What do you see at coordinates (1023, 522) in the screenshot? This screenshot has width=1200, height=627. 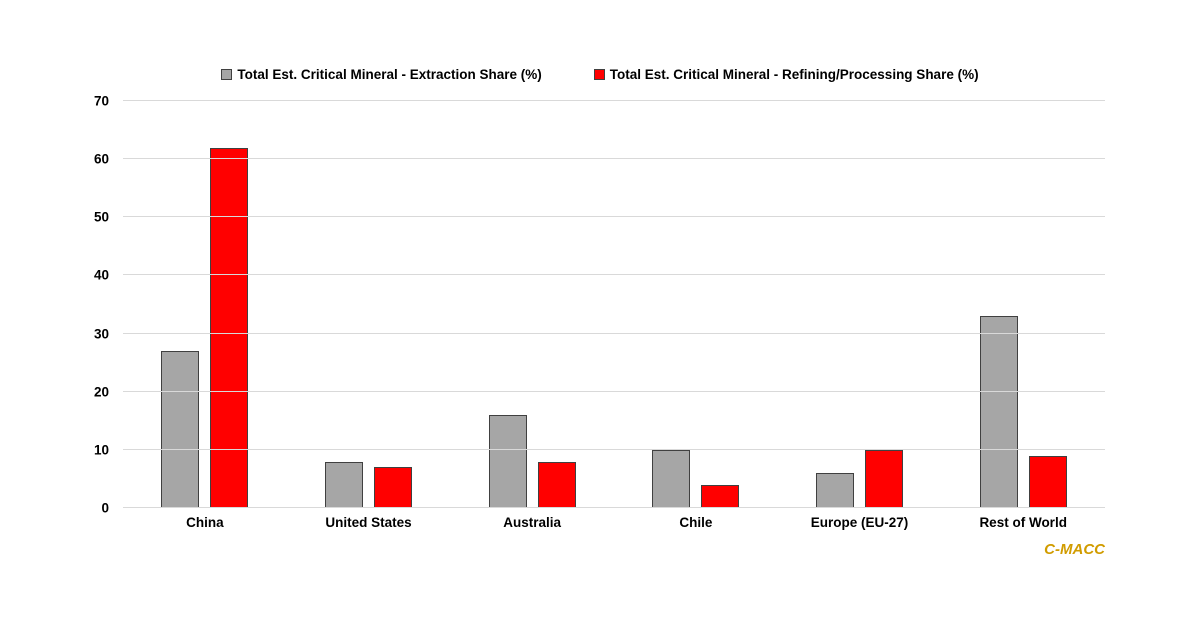 I see `x-axis-label-rest-of-world: Rest of World` at bounding box center [1023, 522].